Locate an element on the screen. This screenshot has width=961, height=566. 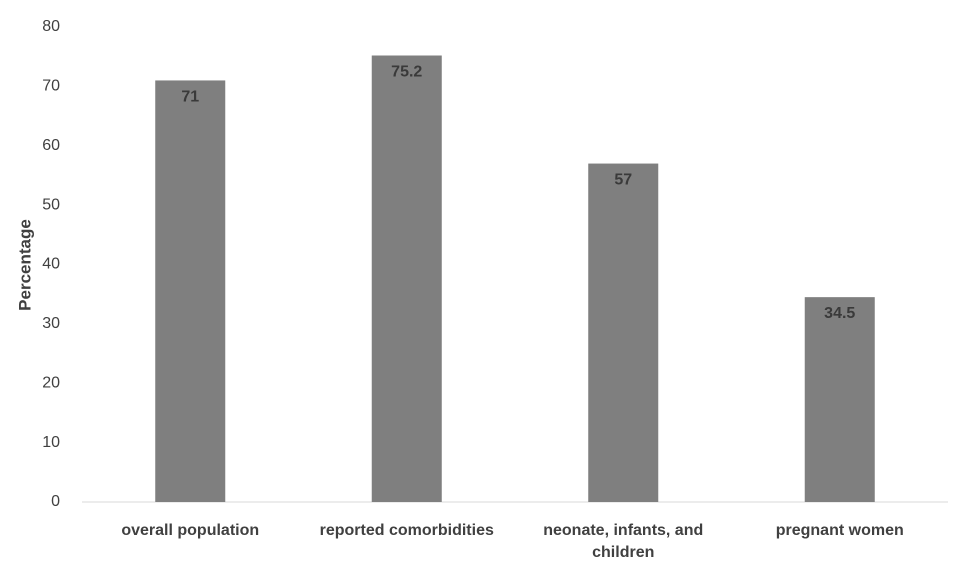
y-tick-label: 40 is located at coordinates (51, 264).